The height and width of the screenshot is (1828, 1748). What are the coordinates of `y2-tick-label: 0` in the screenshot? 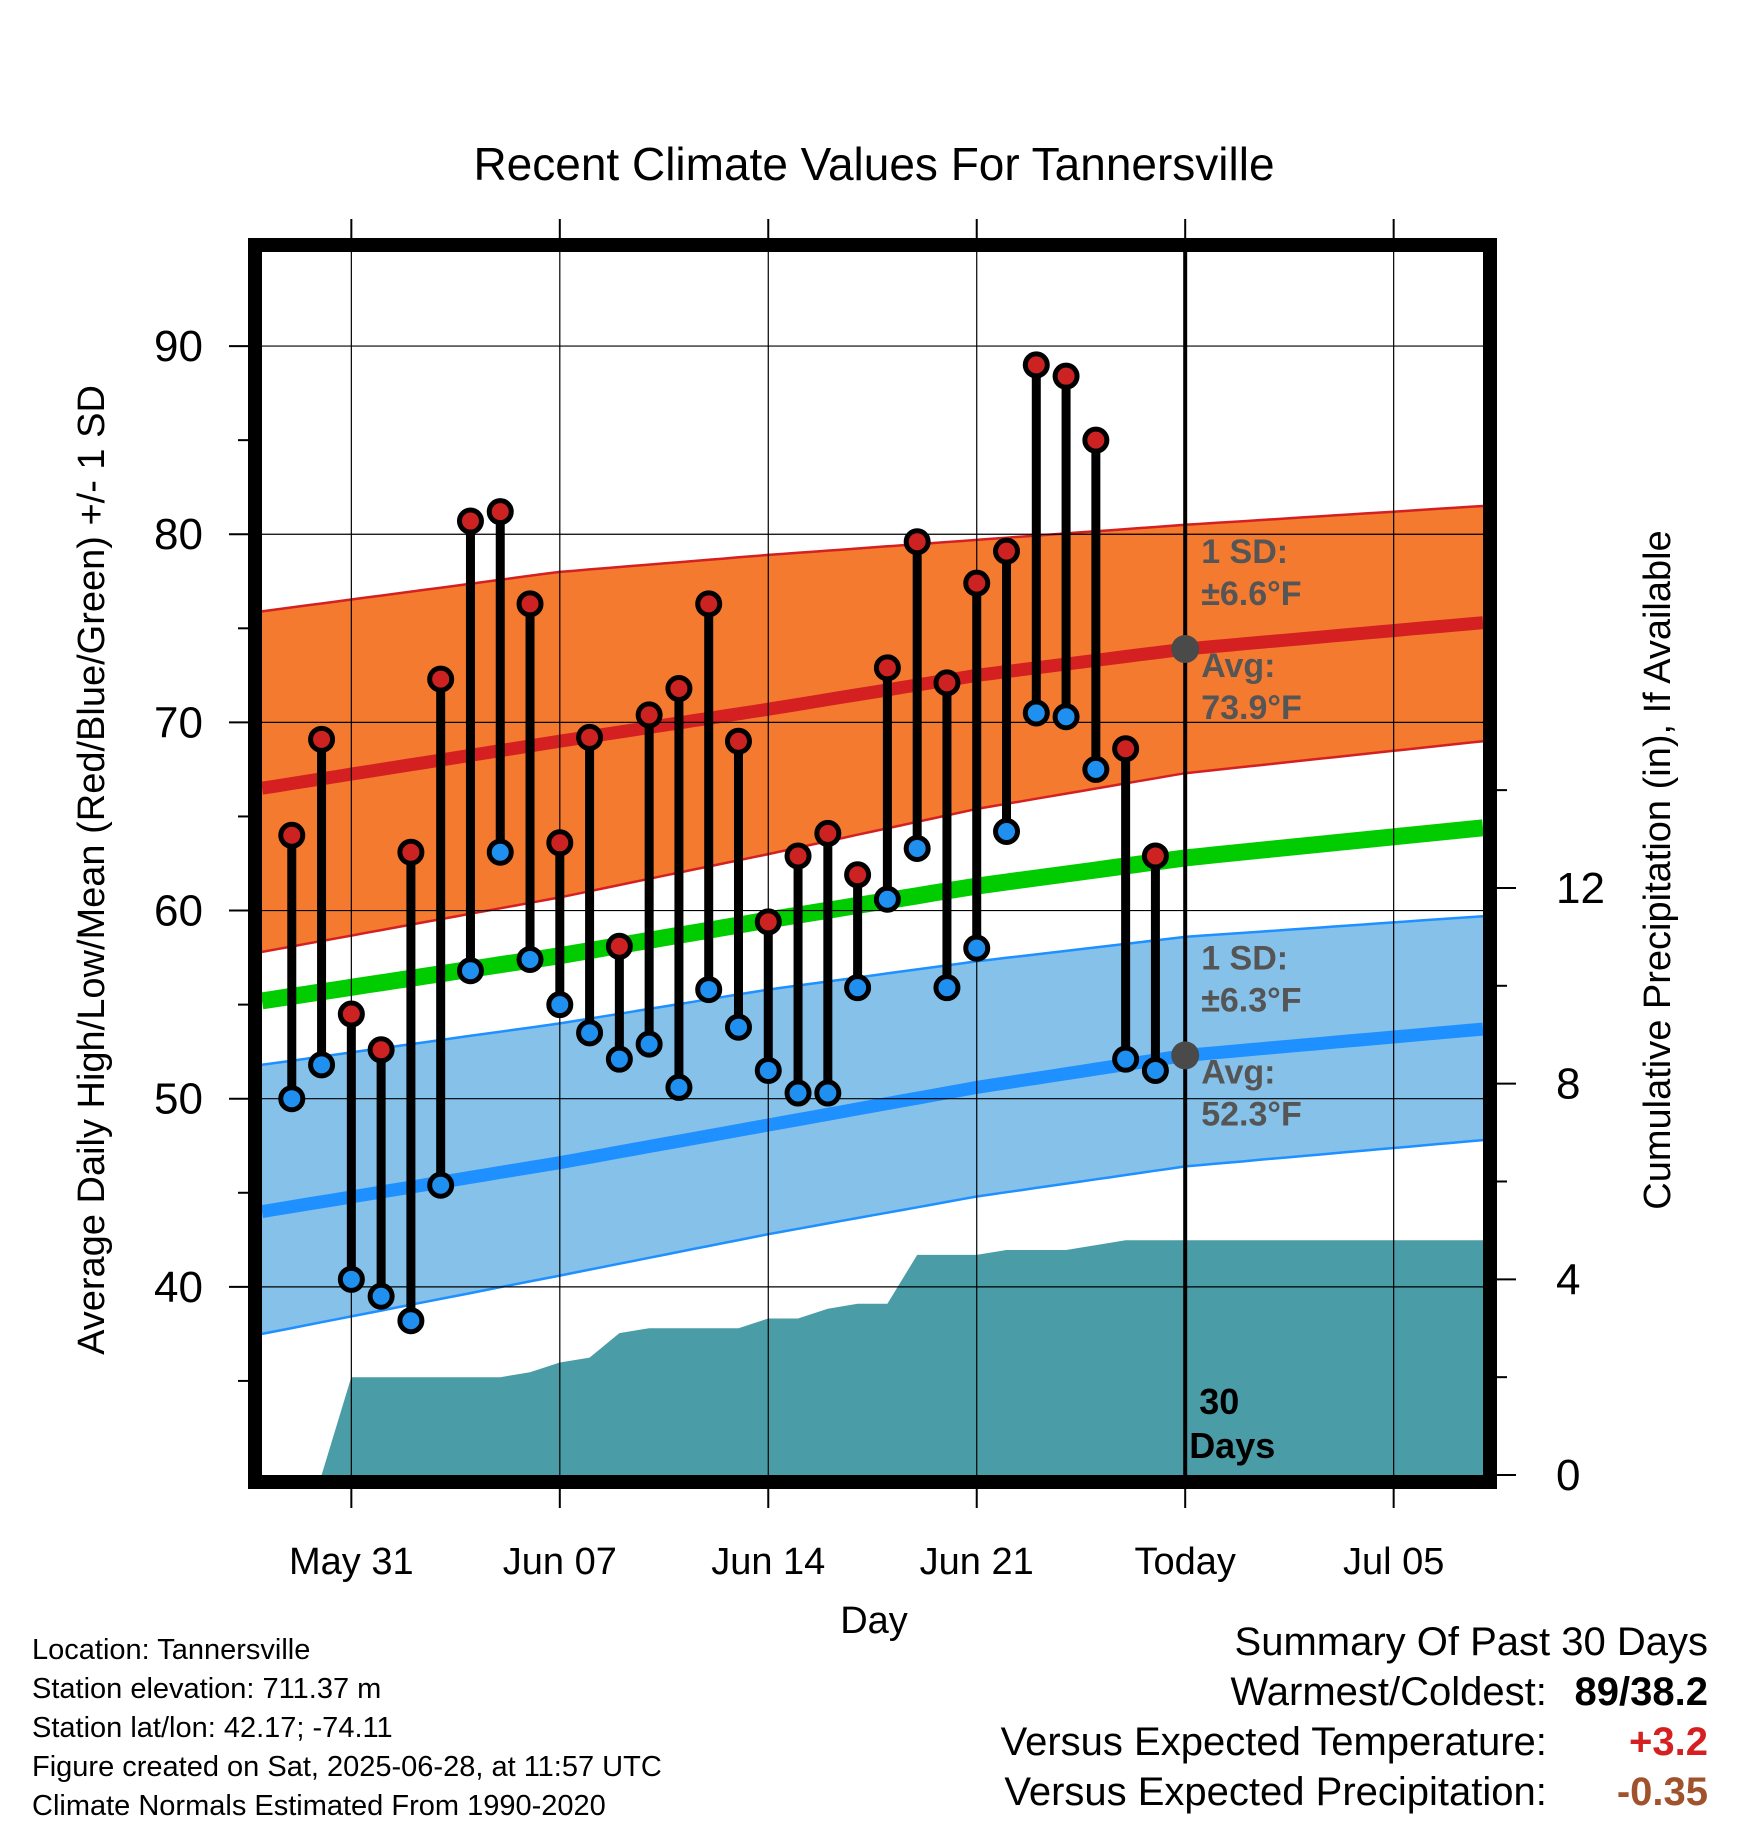 It's located at (1568, 1475).